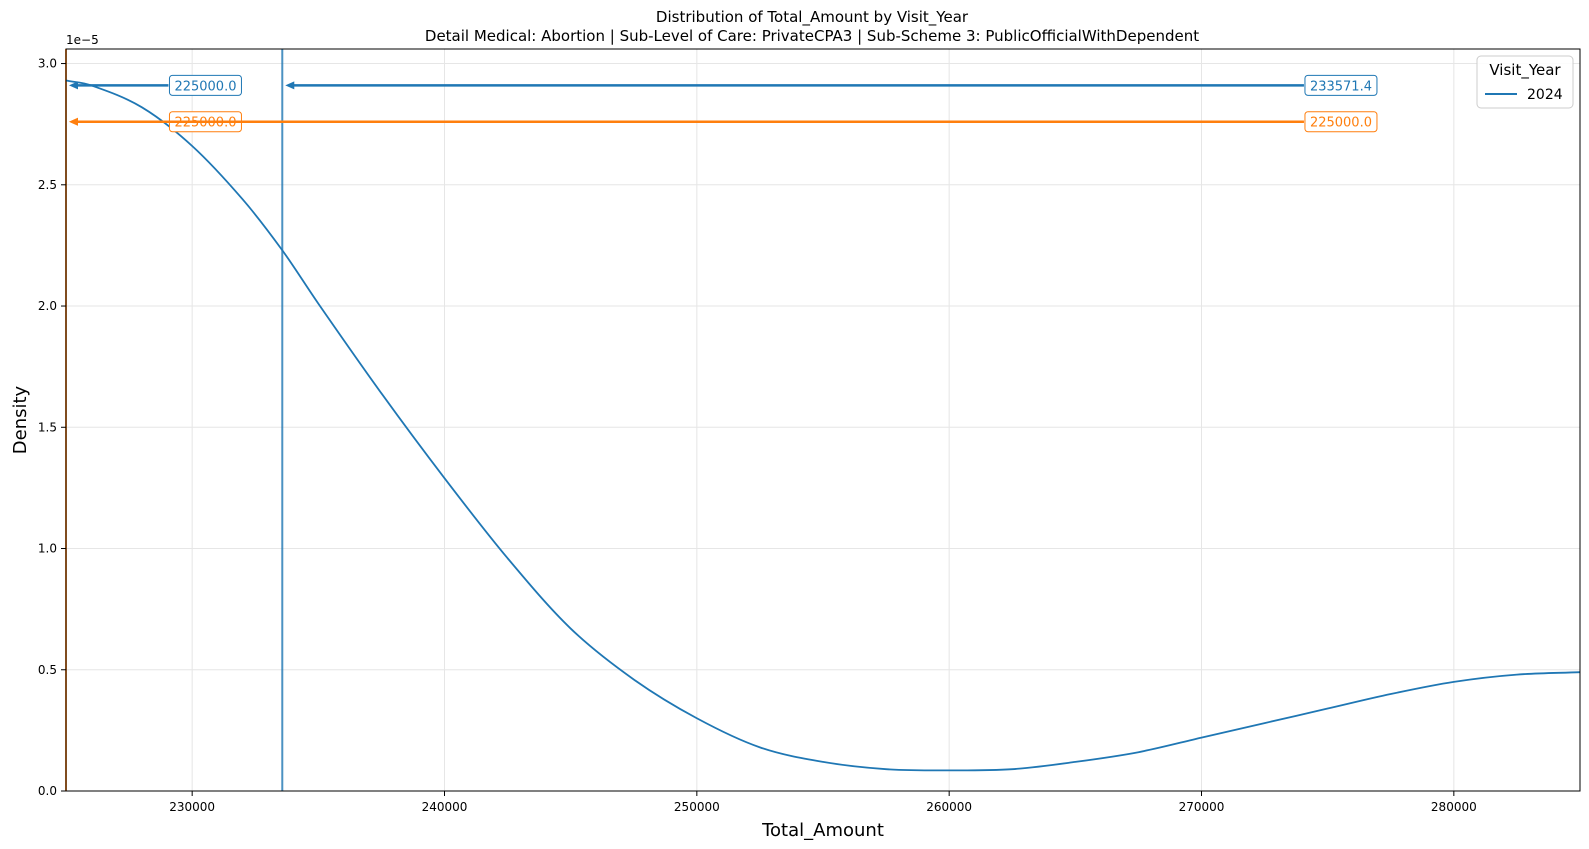 Image resolution: width=1589 pixels, height=849 pixels. I want to click on annotation-label-3: 225000.0, so click(1341, 123).